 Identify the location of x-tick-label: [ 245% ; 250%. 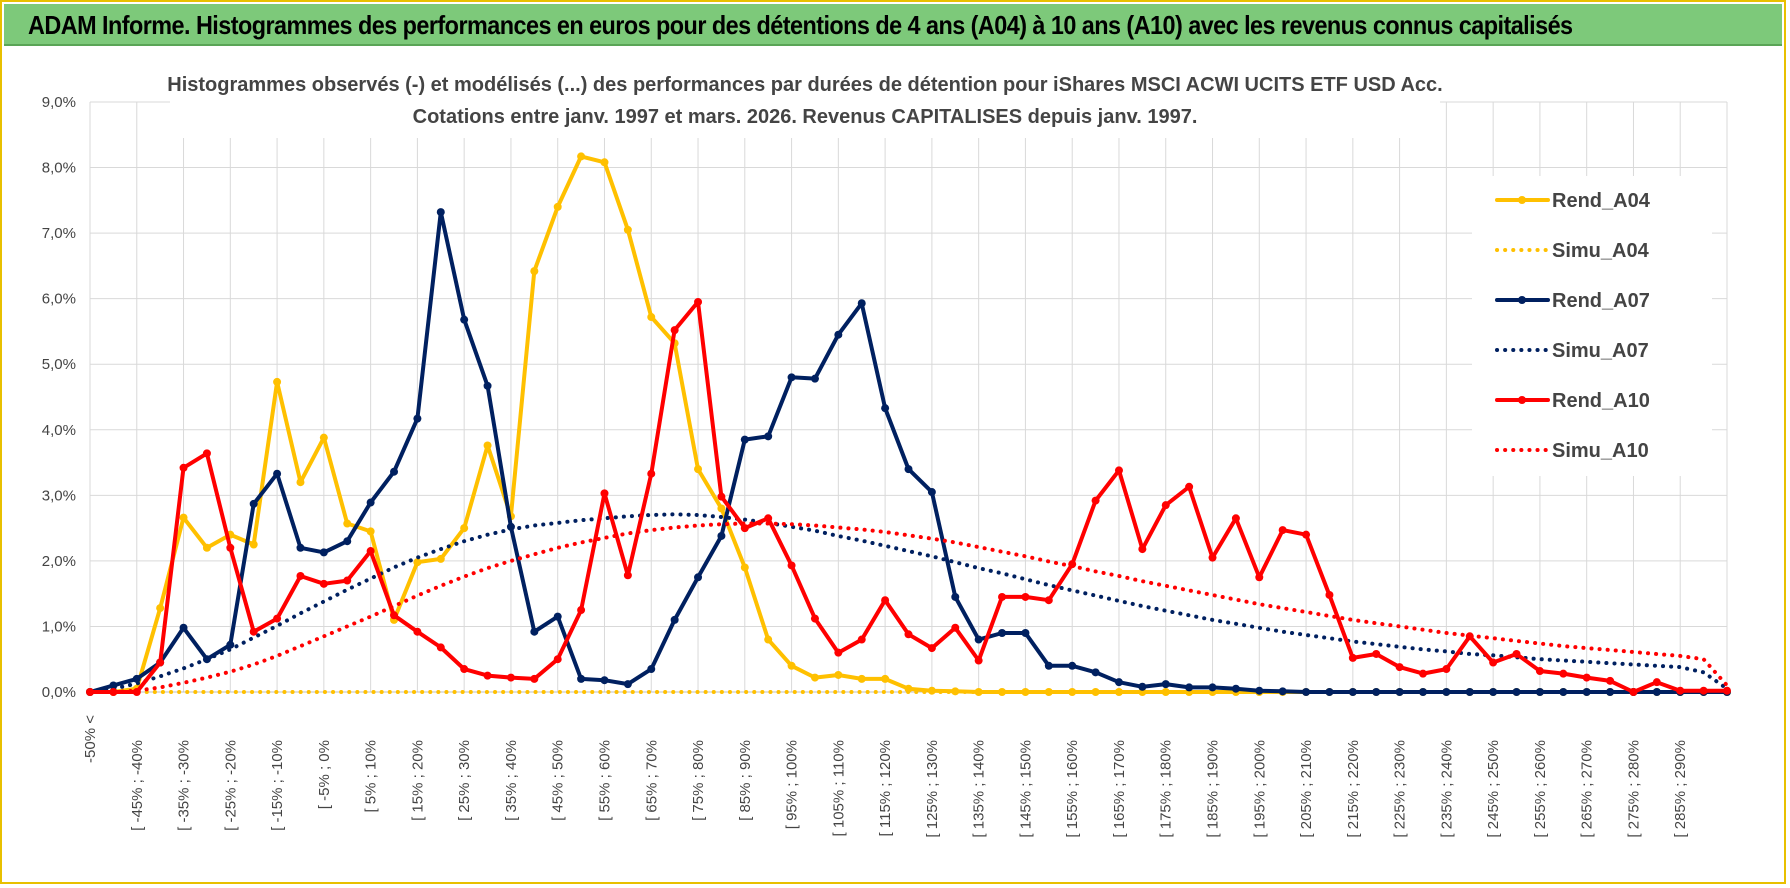
(1493, 789).